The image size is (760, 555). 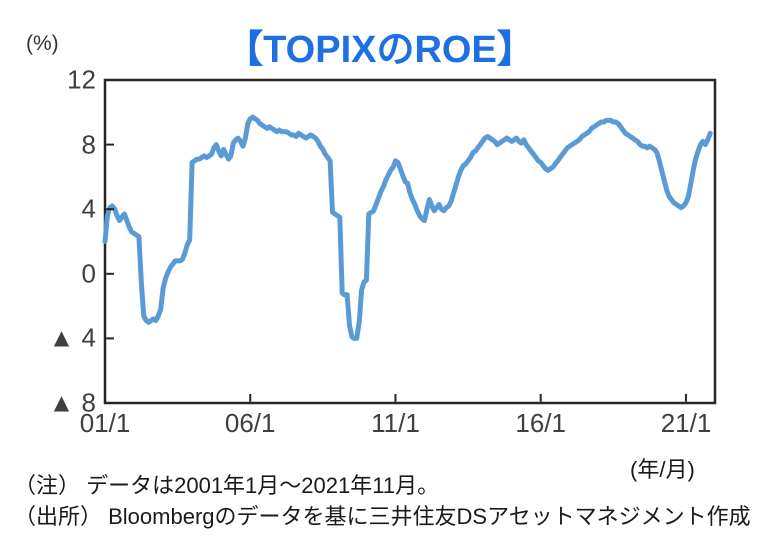 I want to click on y-tick-label: 0, so click(x=88, y=273).